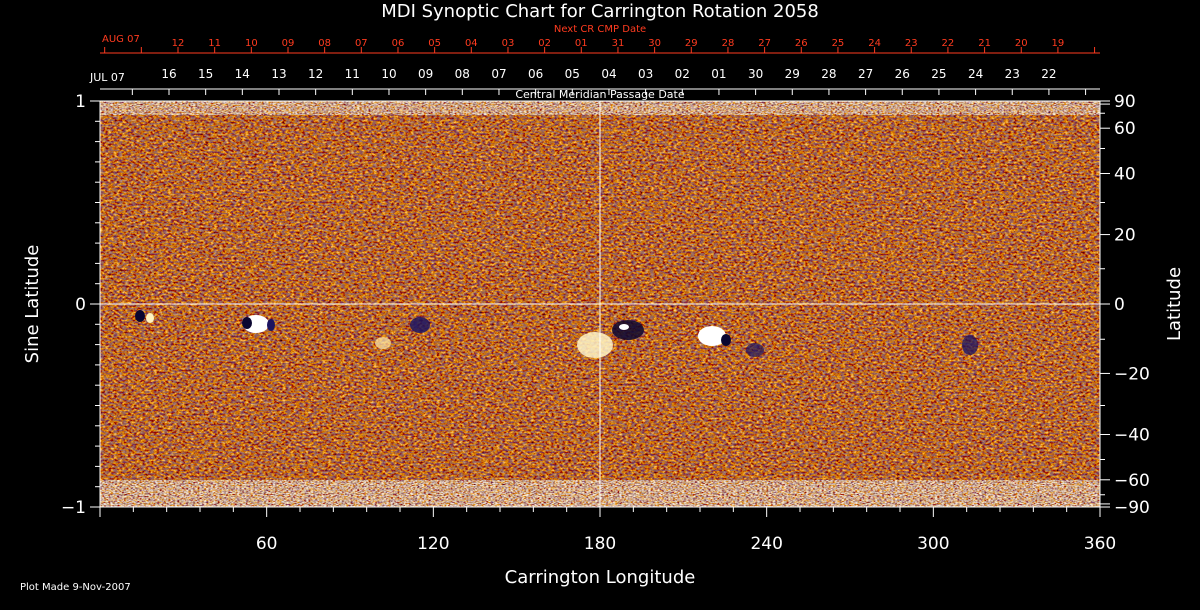 This screenshot has width=1200, height=610. I want to click on next-cr-label: Next CR CMP Date, so click(600, 29).